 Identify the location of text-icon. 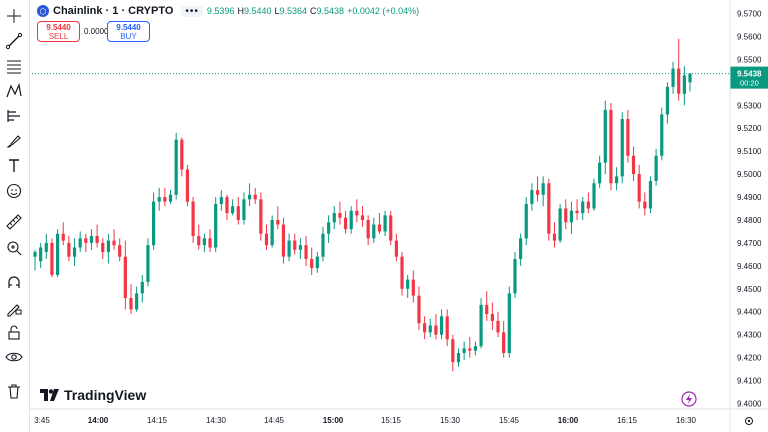
(14, 166).